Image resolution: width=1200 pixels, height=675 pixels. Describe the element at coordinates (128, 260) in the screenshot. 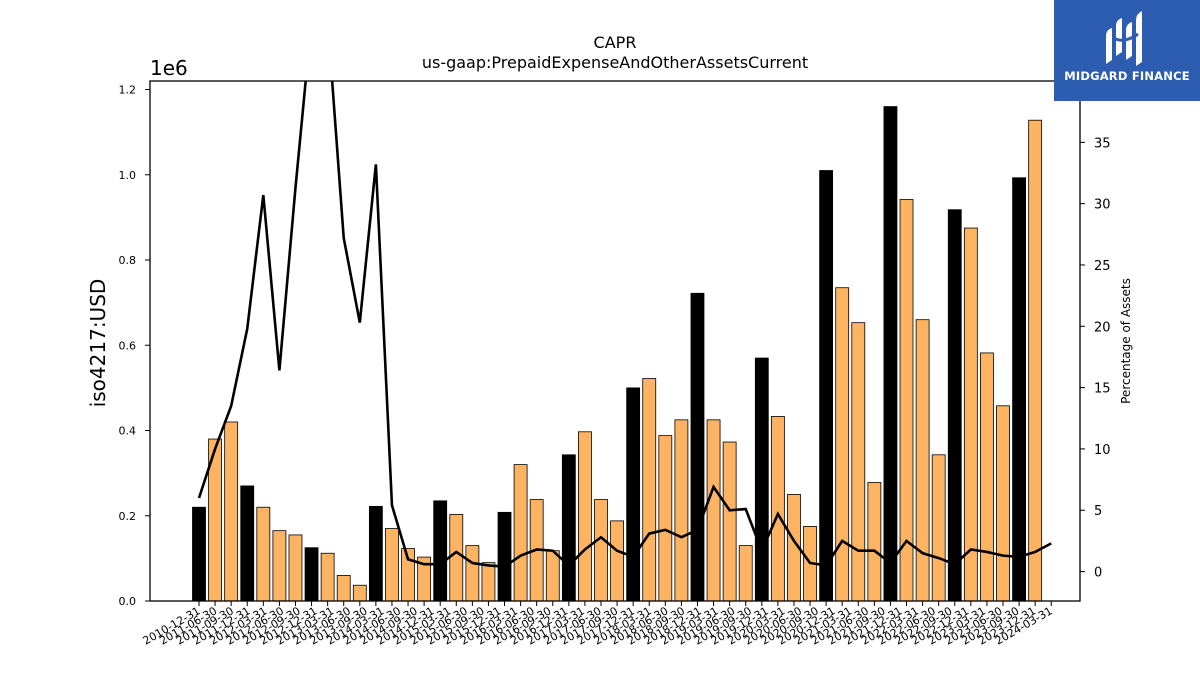

I see `y-tick-label: 0.8` at that location.